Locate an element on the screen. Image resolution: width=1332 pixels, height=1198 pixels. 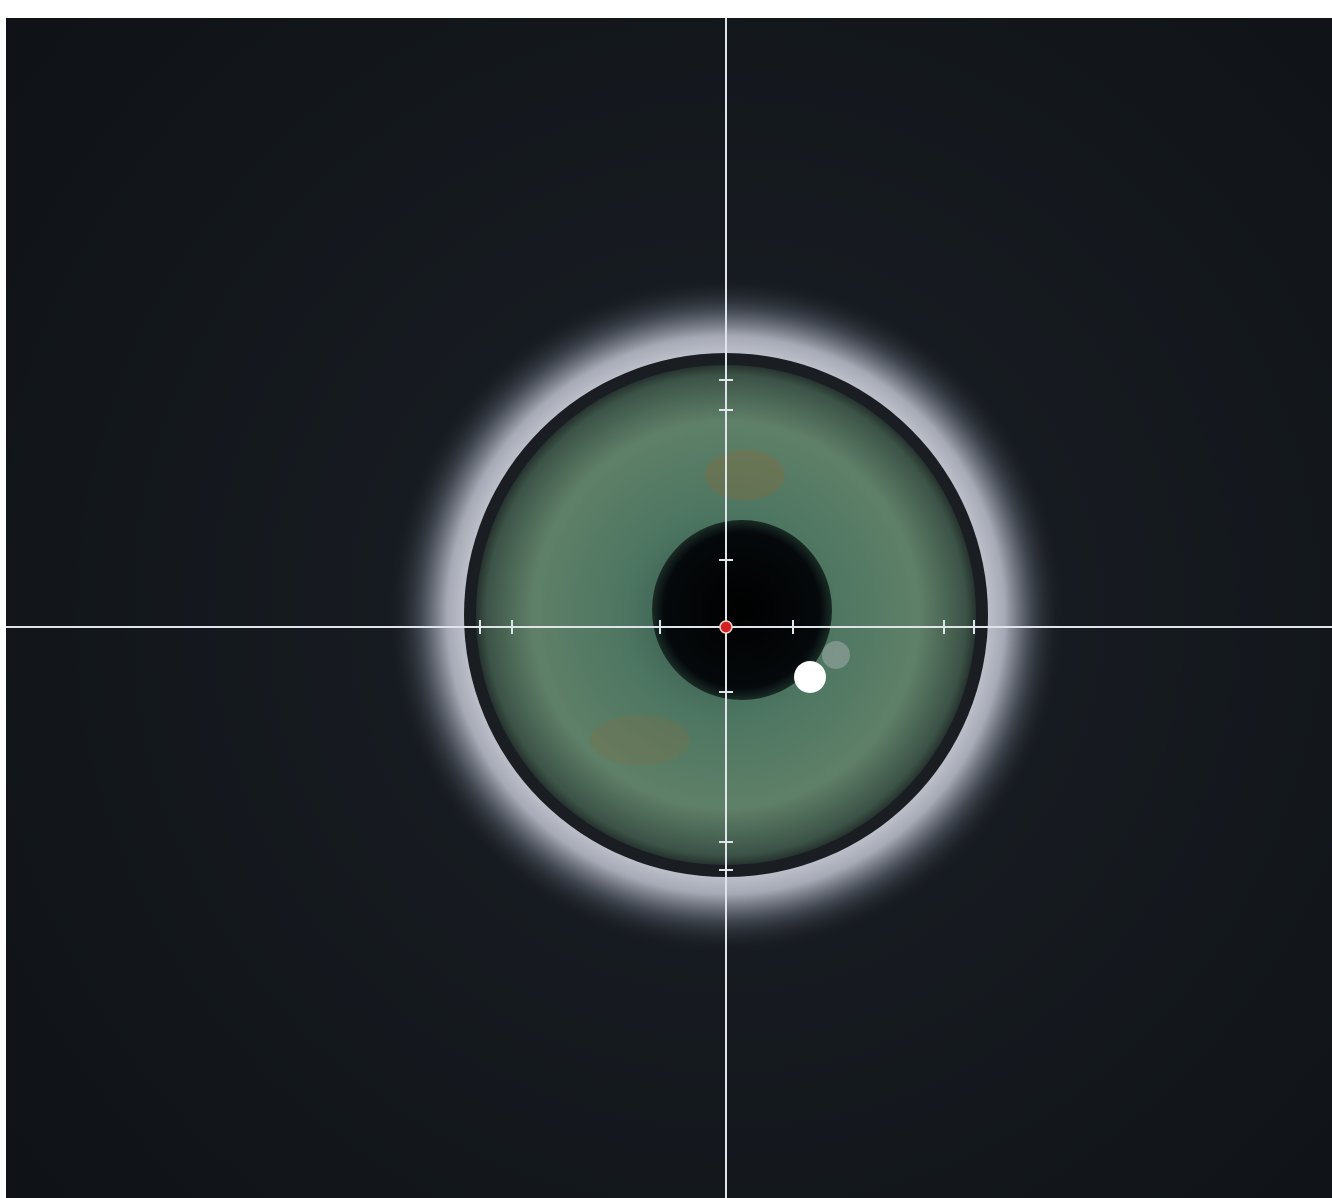
highlight is located at coordinates (810, 677).